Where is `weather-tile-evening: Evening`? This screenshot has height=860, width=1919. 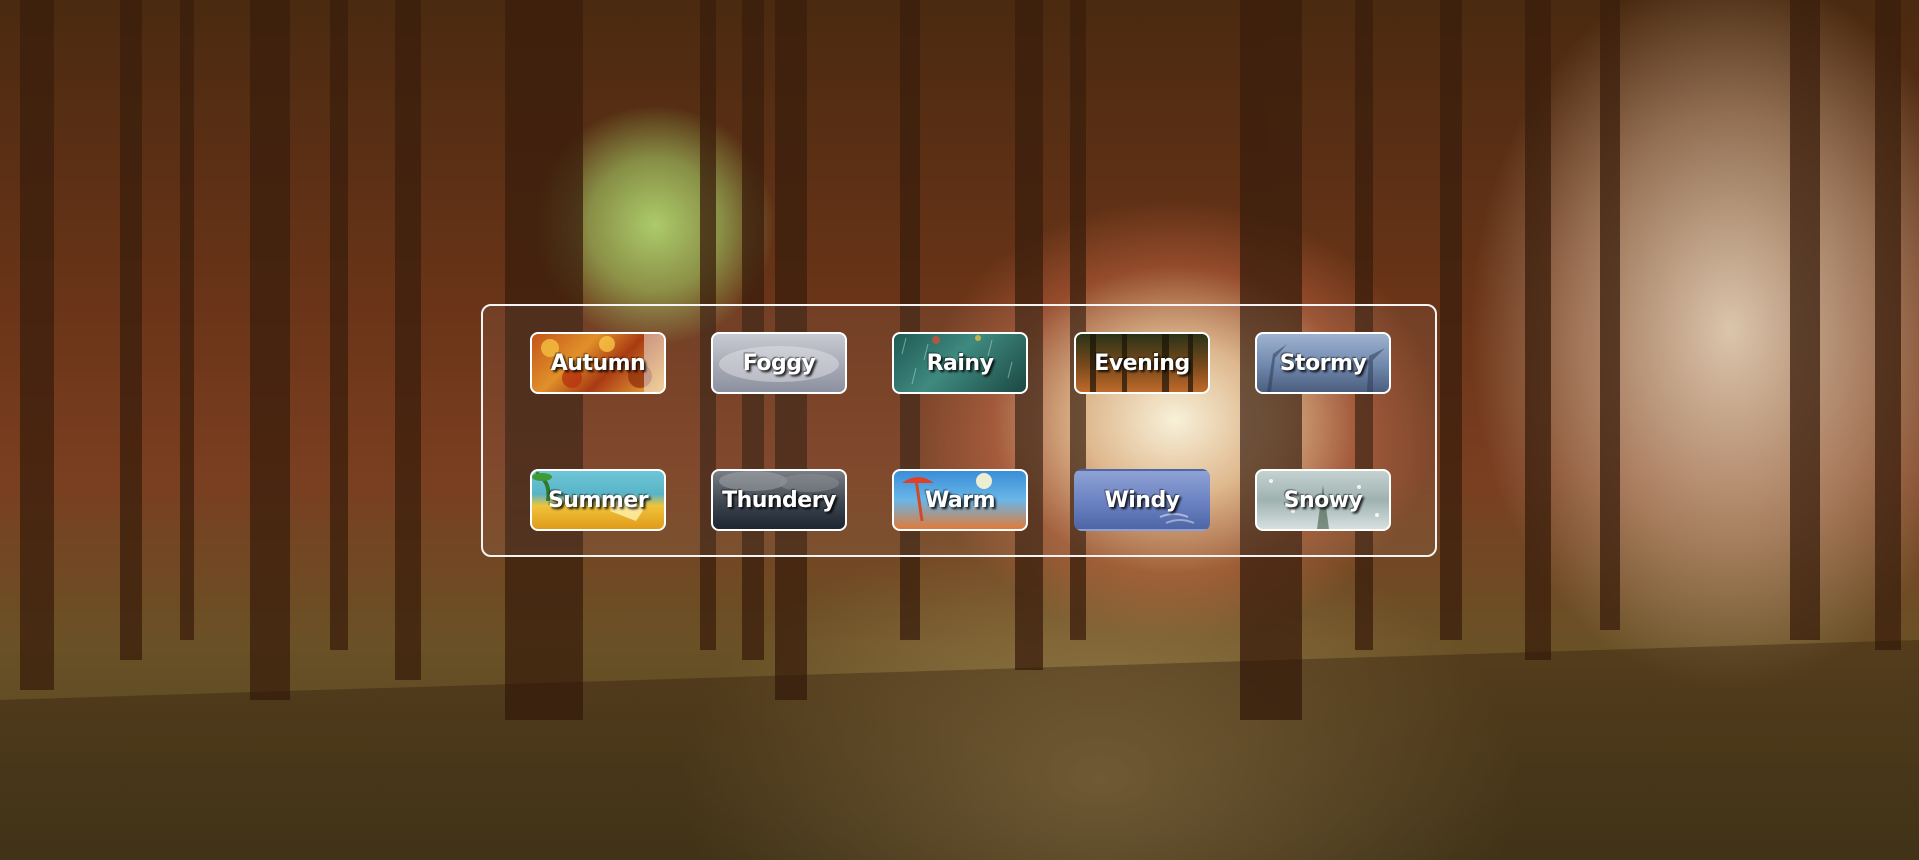
weather-tile-evening: Evening is located at coordinates (1142, 363).